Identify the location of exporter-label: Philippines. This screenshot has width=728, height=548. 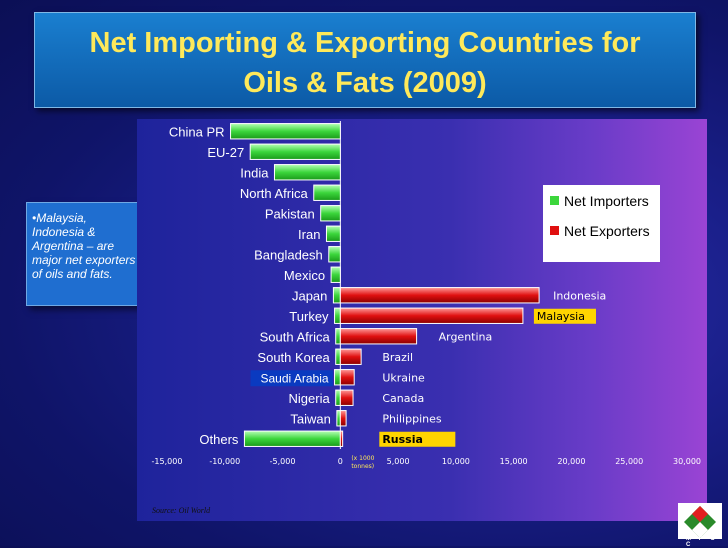
(412, 418).